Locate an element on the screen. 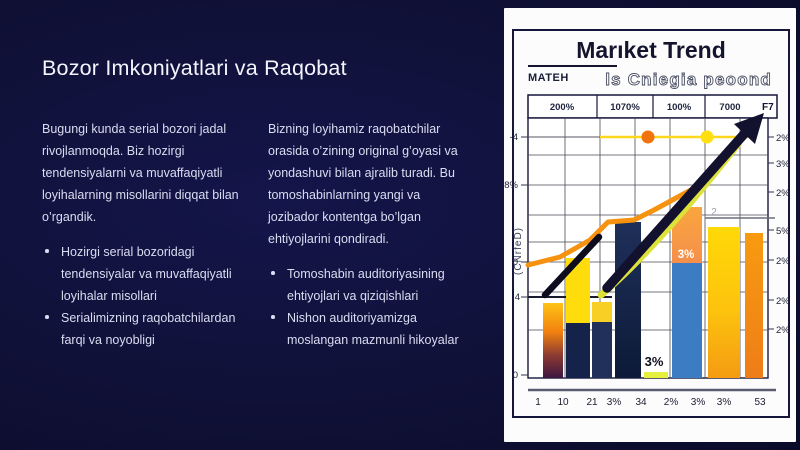 This screenshot has height=450, width=800. chart-subtitle: ls Cniegia peoond is located at coordinates (688, 79).